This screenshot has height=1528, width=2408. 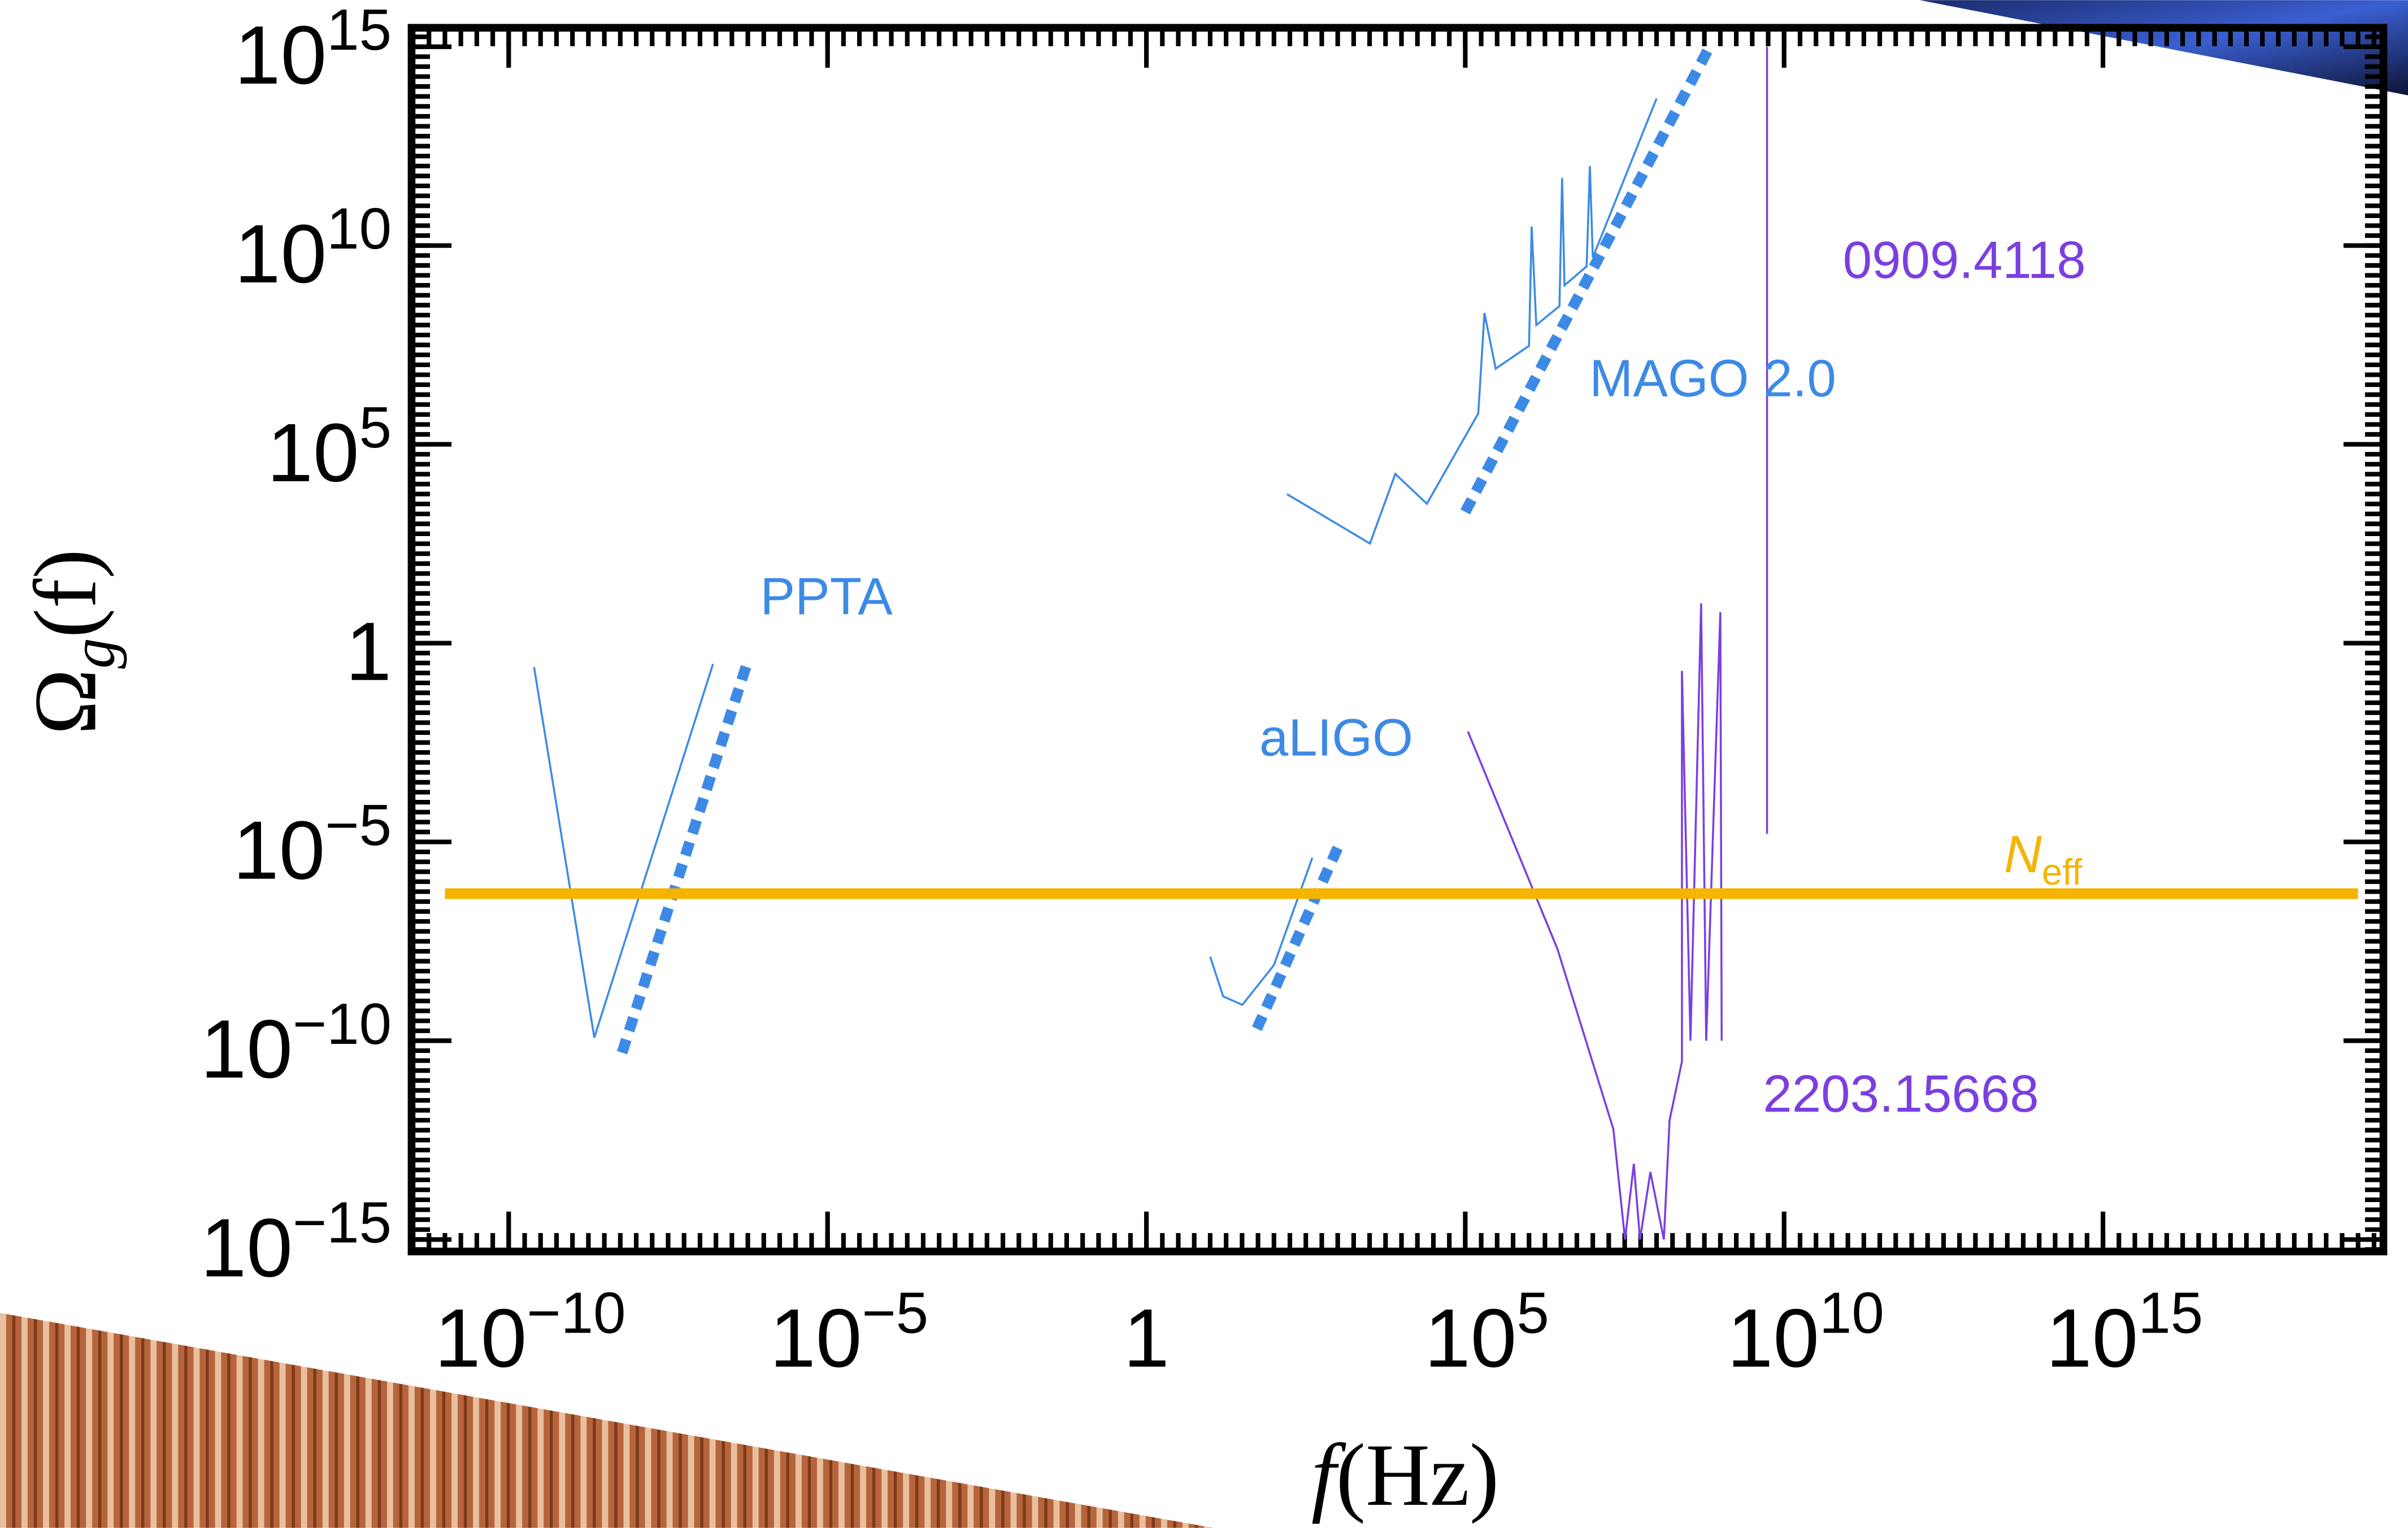 I want to click on annotation-text: aLIGO, so click(x=1336, y=737).